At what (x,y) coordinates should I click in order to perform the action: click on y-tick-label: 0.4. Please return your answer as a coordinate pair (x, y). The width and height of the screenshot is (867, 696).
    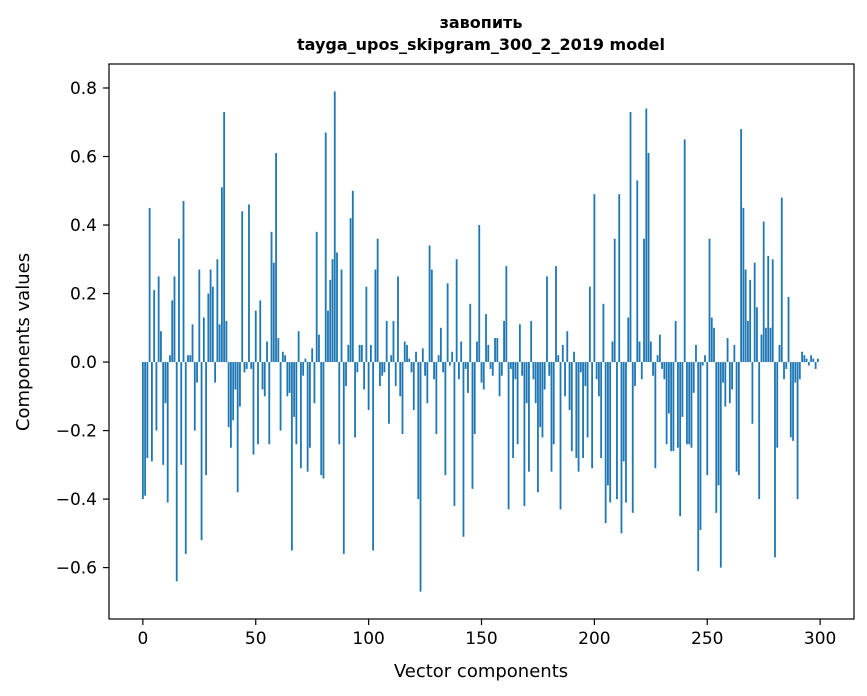
    Looking at the image, I should click on (83, 226).